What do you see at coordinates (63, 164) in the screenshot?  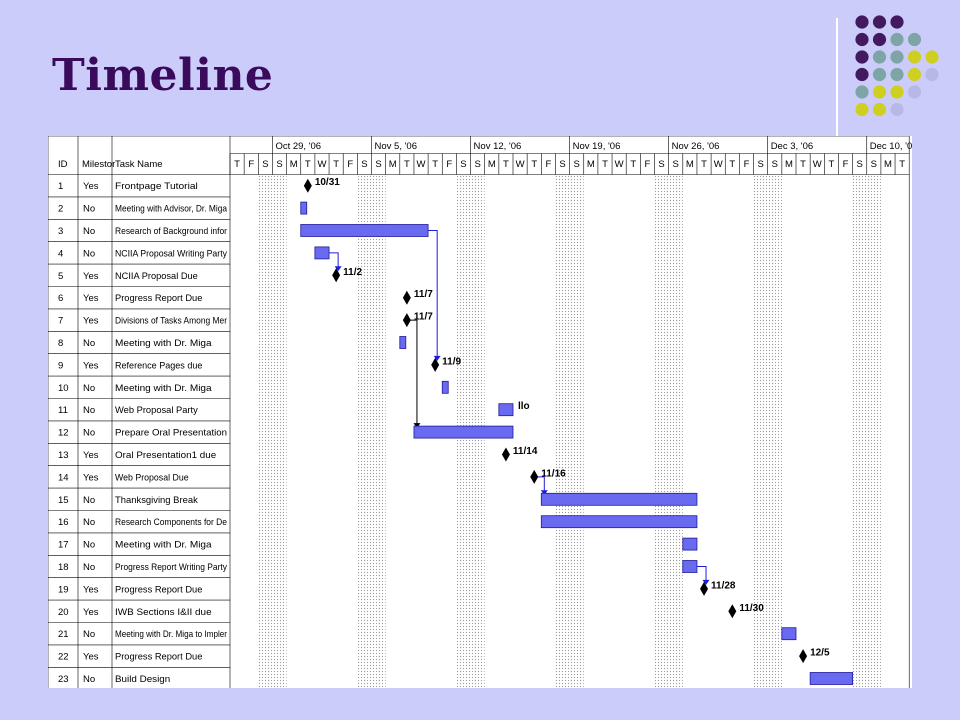 I see `column-header: ID` at bounding box center [63, 164].